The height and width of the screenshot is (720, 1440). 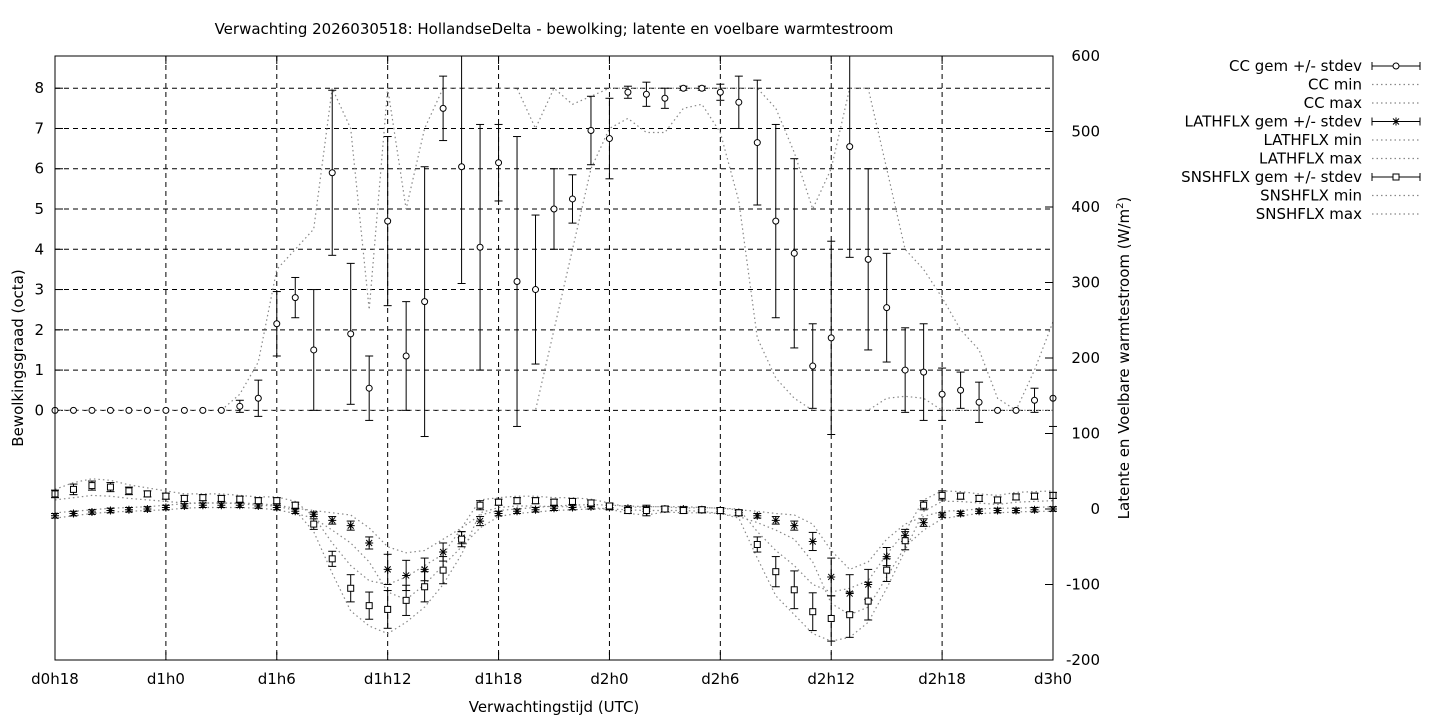 What do you see at coordinates (1333, 103) in the screenshot?
I see `legend-label: CC max` at bounding box center [1333, 103].